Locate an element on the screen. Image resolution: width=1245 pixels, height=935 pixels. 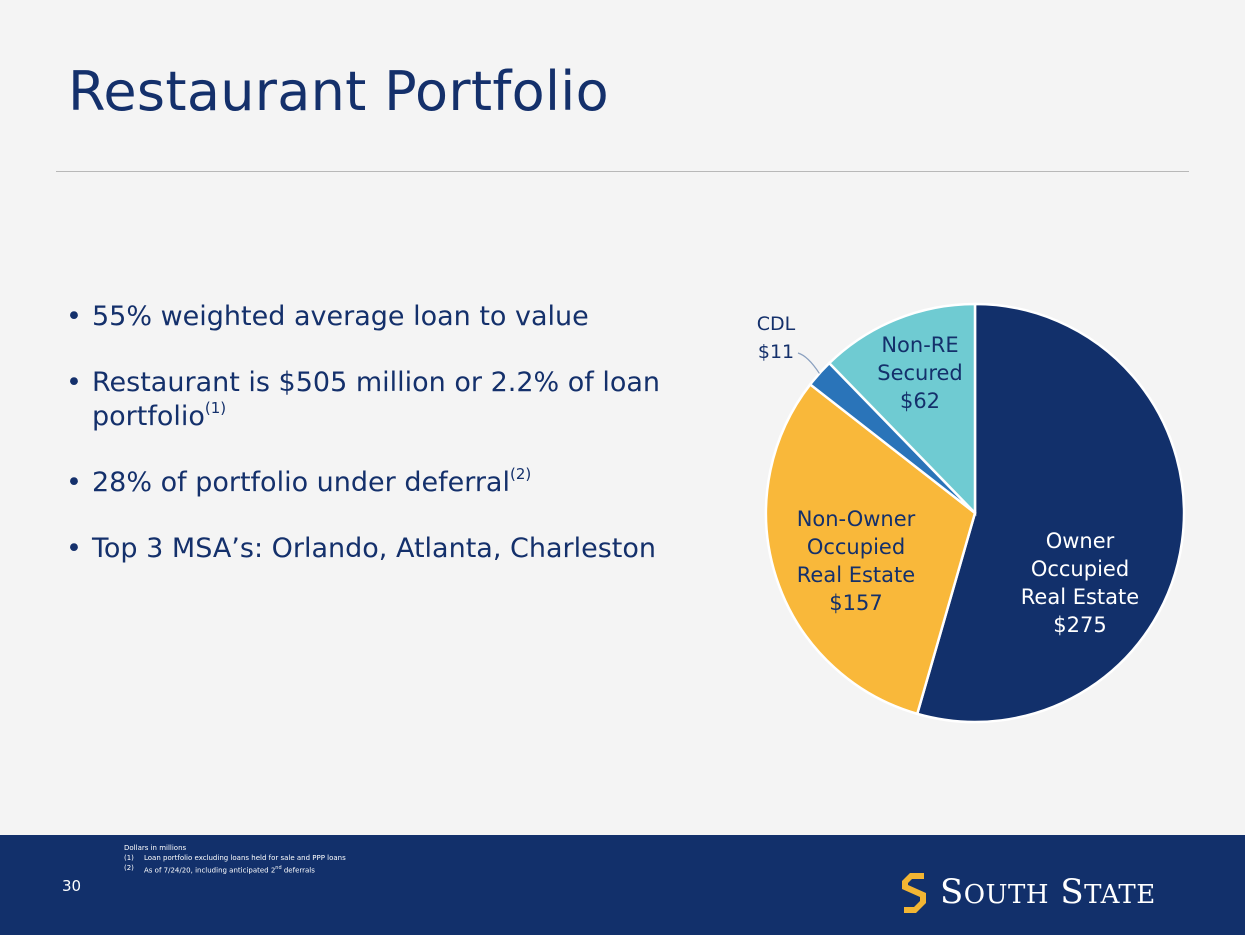
bullet-text: 55% weighted average loan to value is located at coordinates (340, 316).